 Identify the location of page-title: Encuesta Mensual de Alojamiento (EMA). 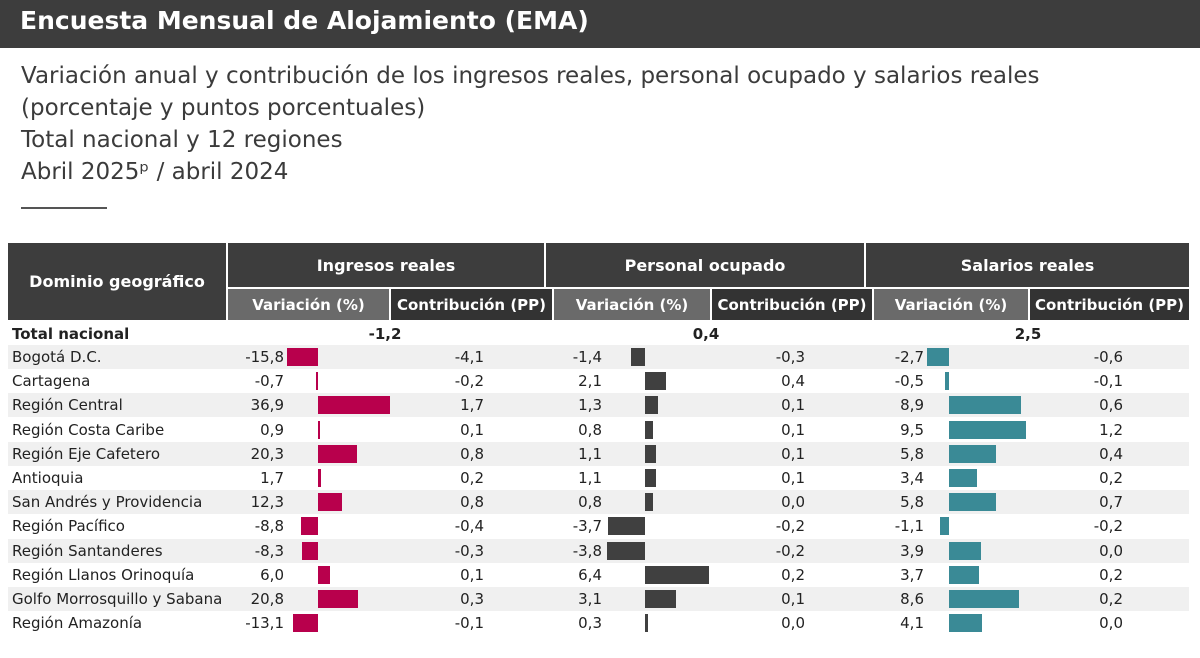
(304, 20).